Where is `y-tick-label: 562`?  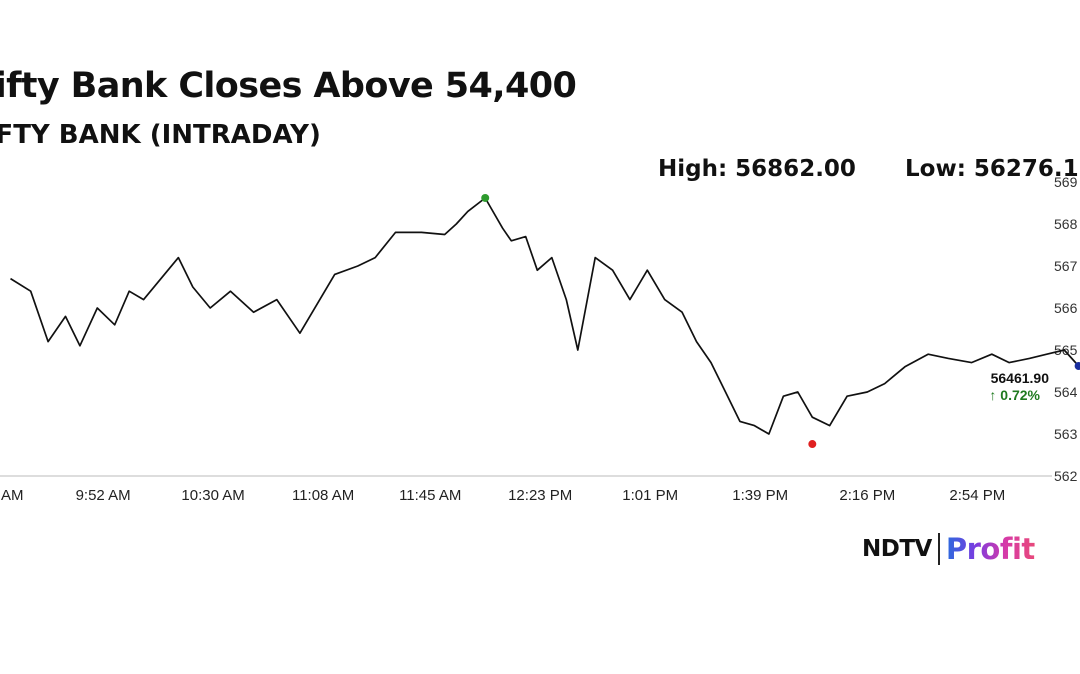
y-tick-label: 562 is located at coordinates (1066, 476).